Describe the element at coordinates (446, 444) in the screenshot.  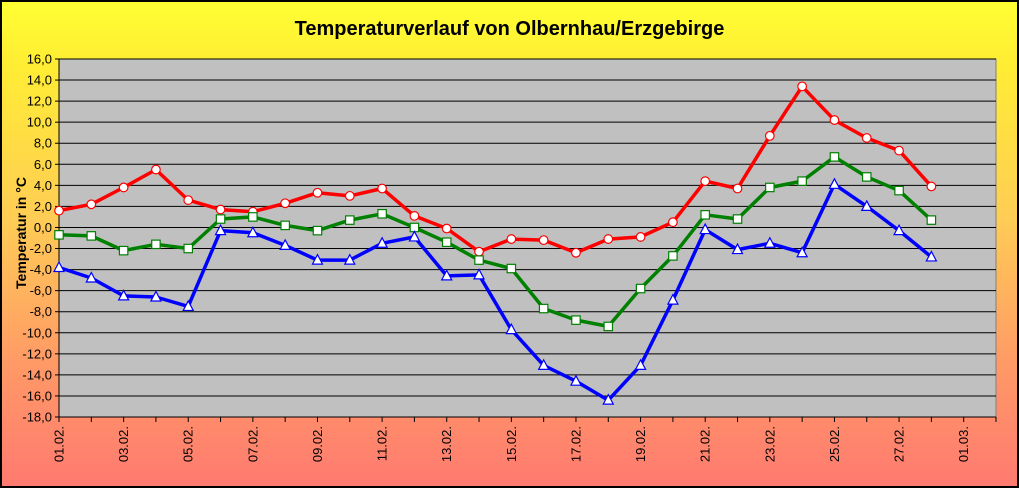
I see `x-tick-label: 13.02.` at that location.